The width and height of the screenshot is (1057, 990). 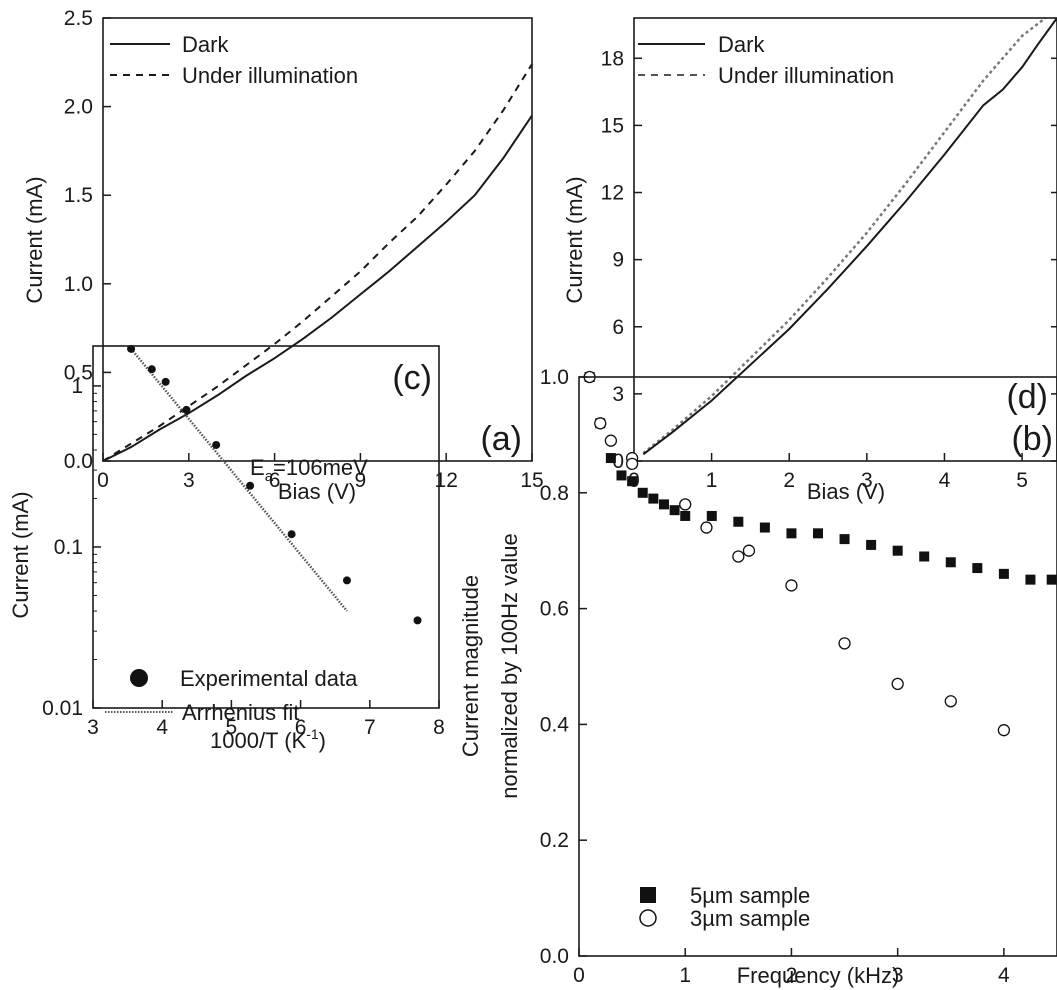 I want to click on panel-d-legend-marker-5um, so click(x=648, y=895).